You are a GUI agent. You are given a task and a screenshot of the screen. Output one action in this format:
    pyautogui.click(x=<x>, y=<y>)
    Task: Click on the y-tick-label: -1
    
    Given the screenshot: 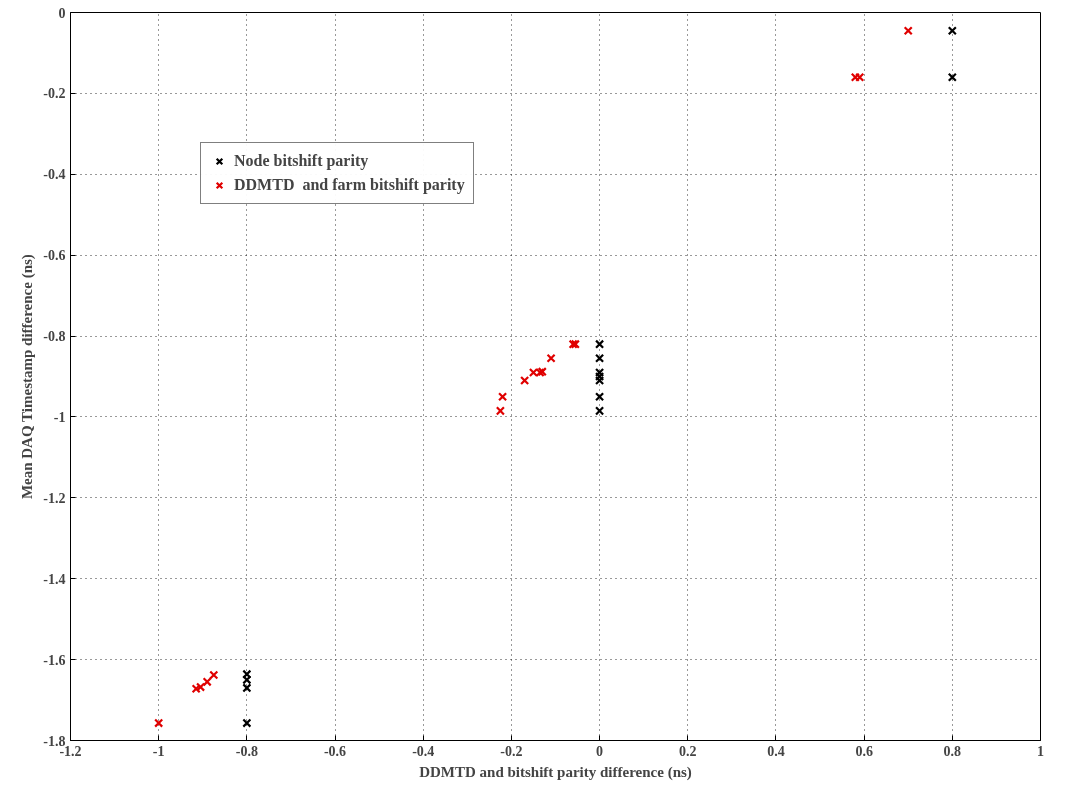 What is the action you would take?
    pyautogui.click(x=59, y=417)
    